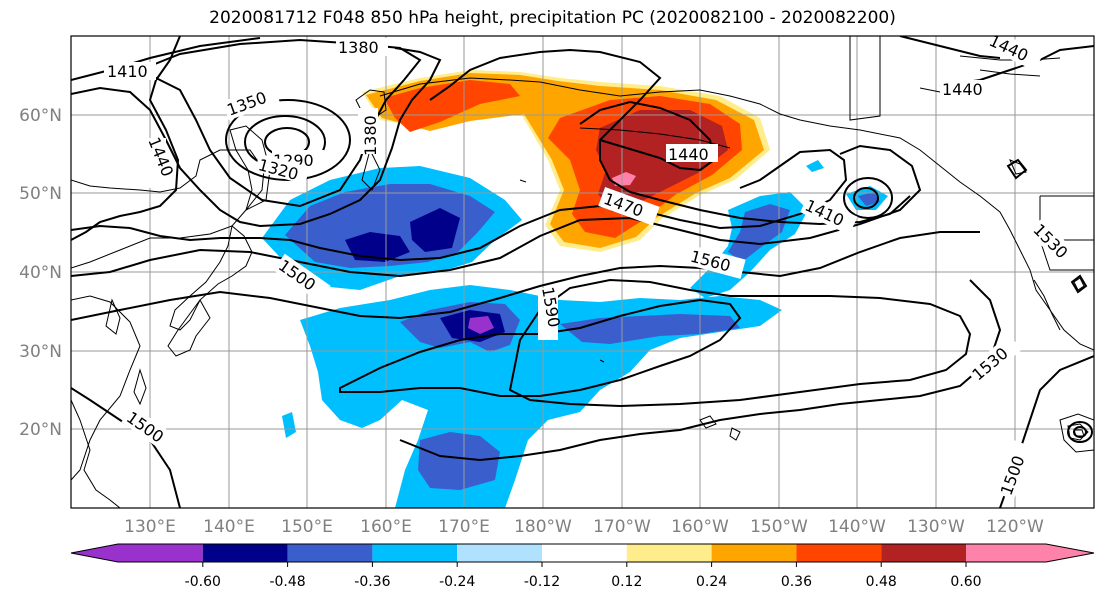 The image size is (1105, 601). Describe the element at coordinates (402, 235) in the screenshot. I see `negative-anomaly-dark` at that location.